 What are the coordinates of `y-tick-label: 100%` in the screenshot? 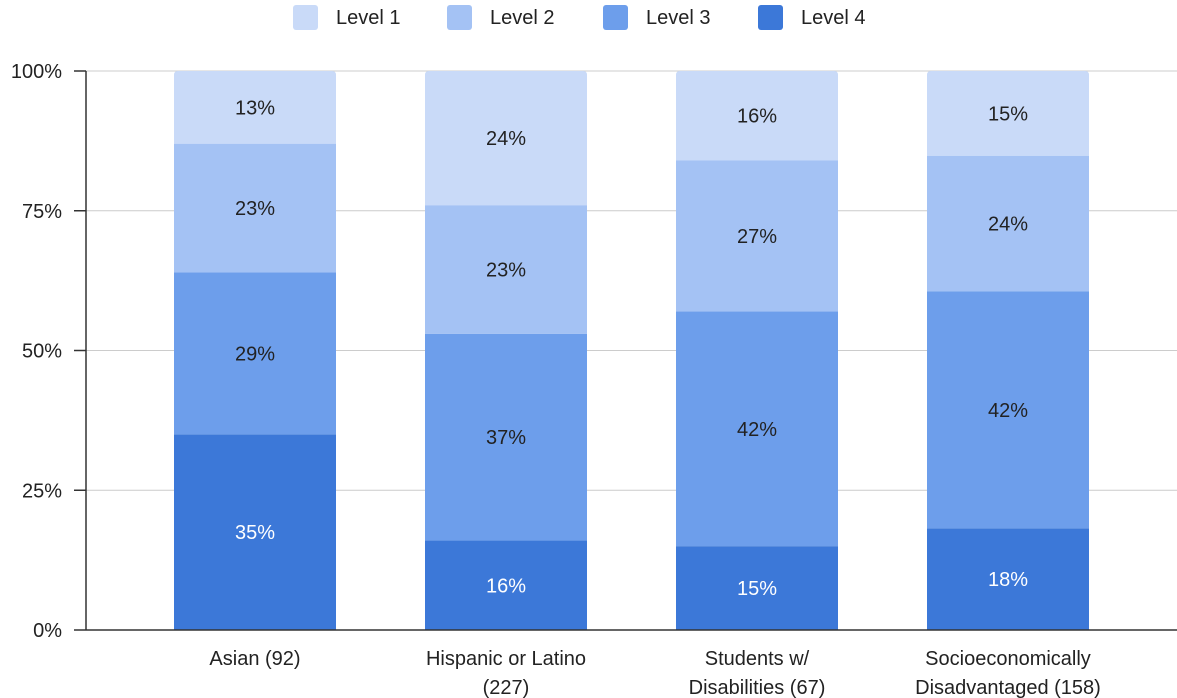 It's located at (36, 72).